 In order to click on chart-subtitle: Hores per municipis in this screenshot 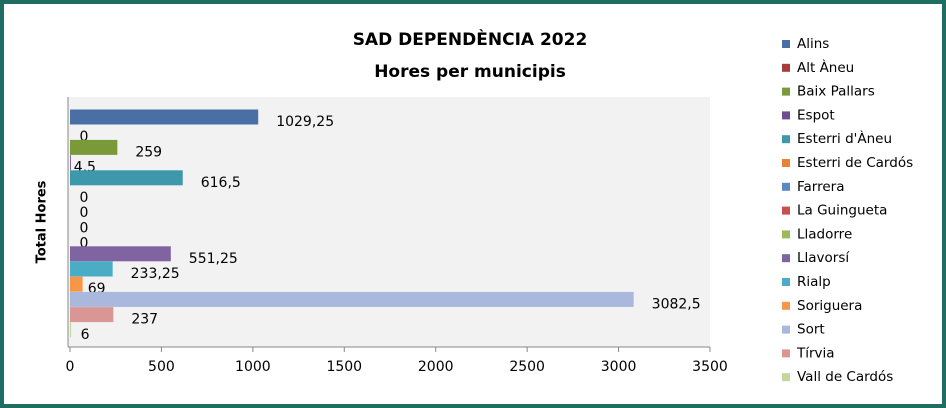, I will do `click(470, 72)`.